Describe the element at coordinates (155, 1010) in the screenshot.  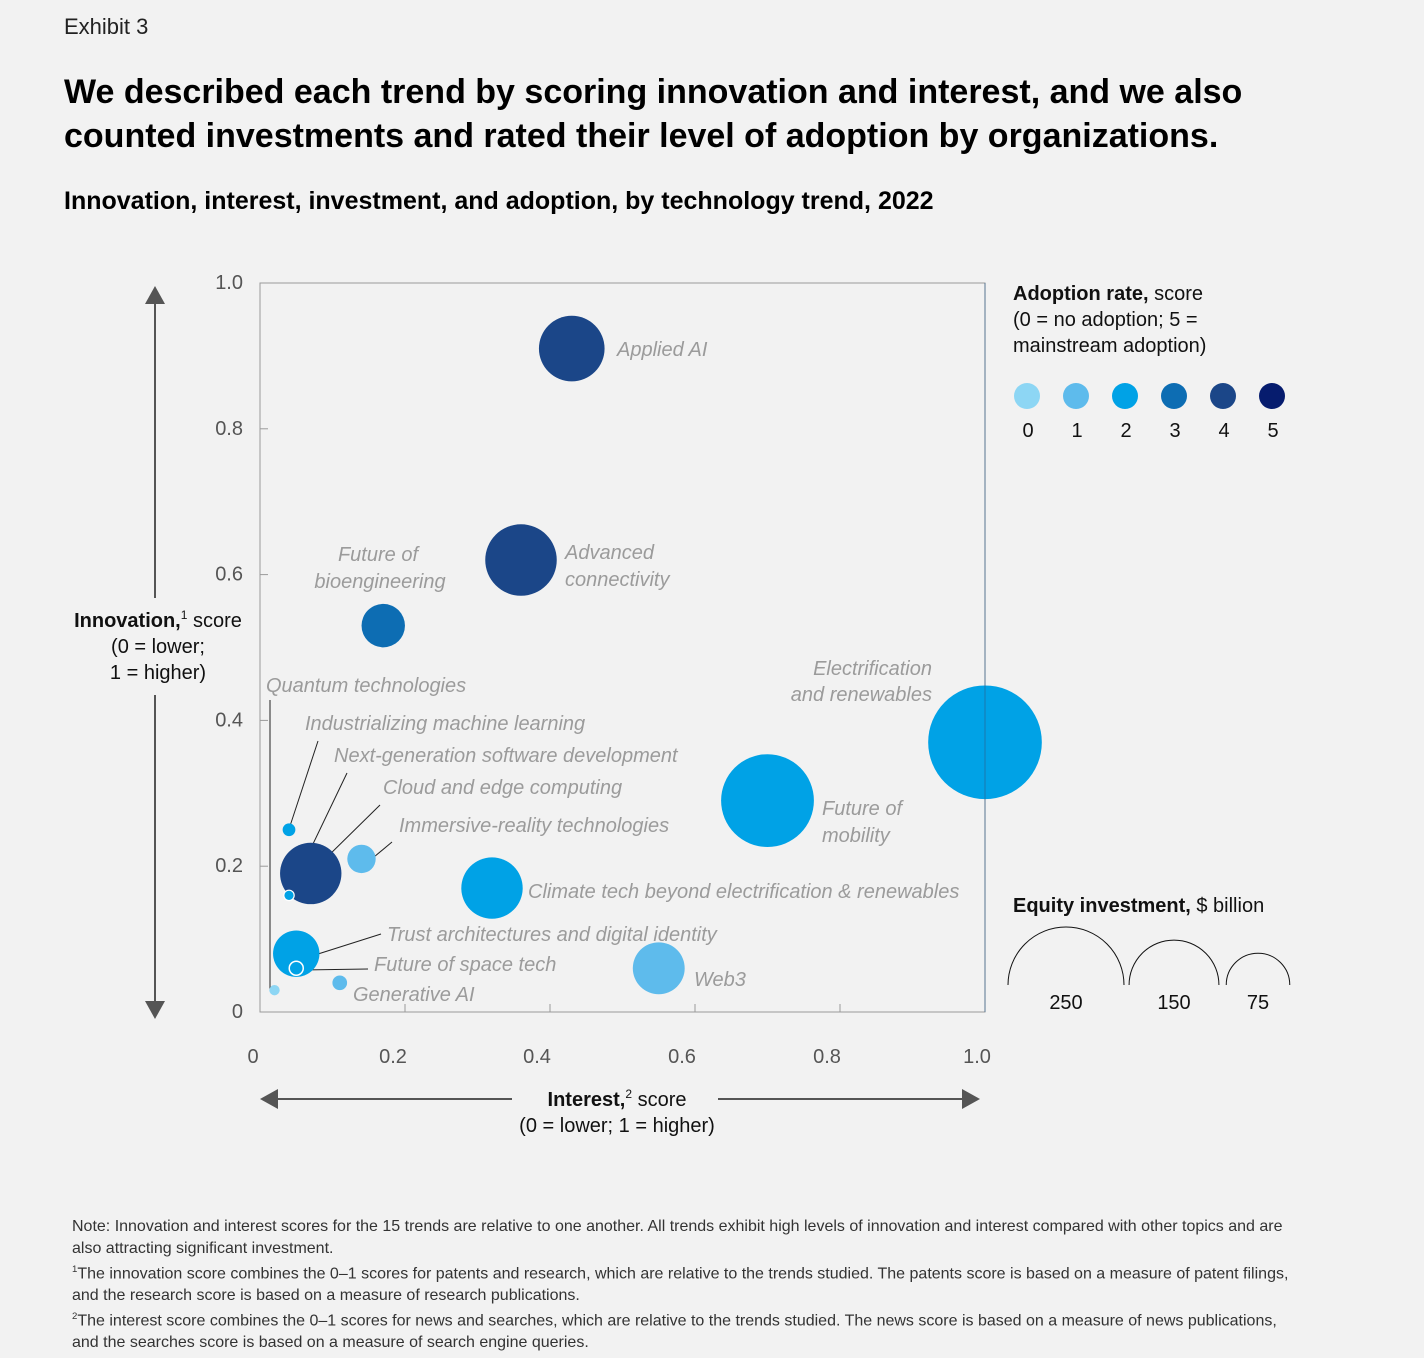
I see `y-axis-arrowhead-down` at that location.